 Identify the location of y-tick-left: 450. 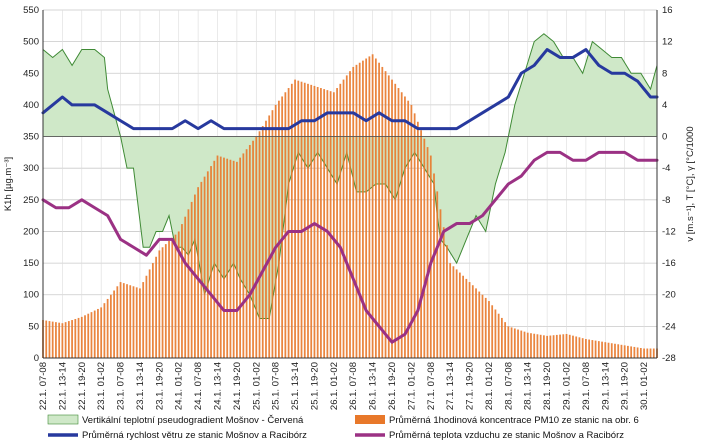
(31, 73).